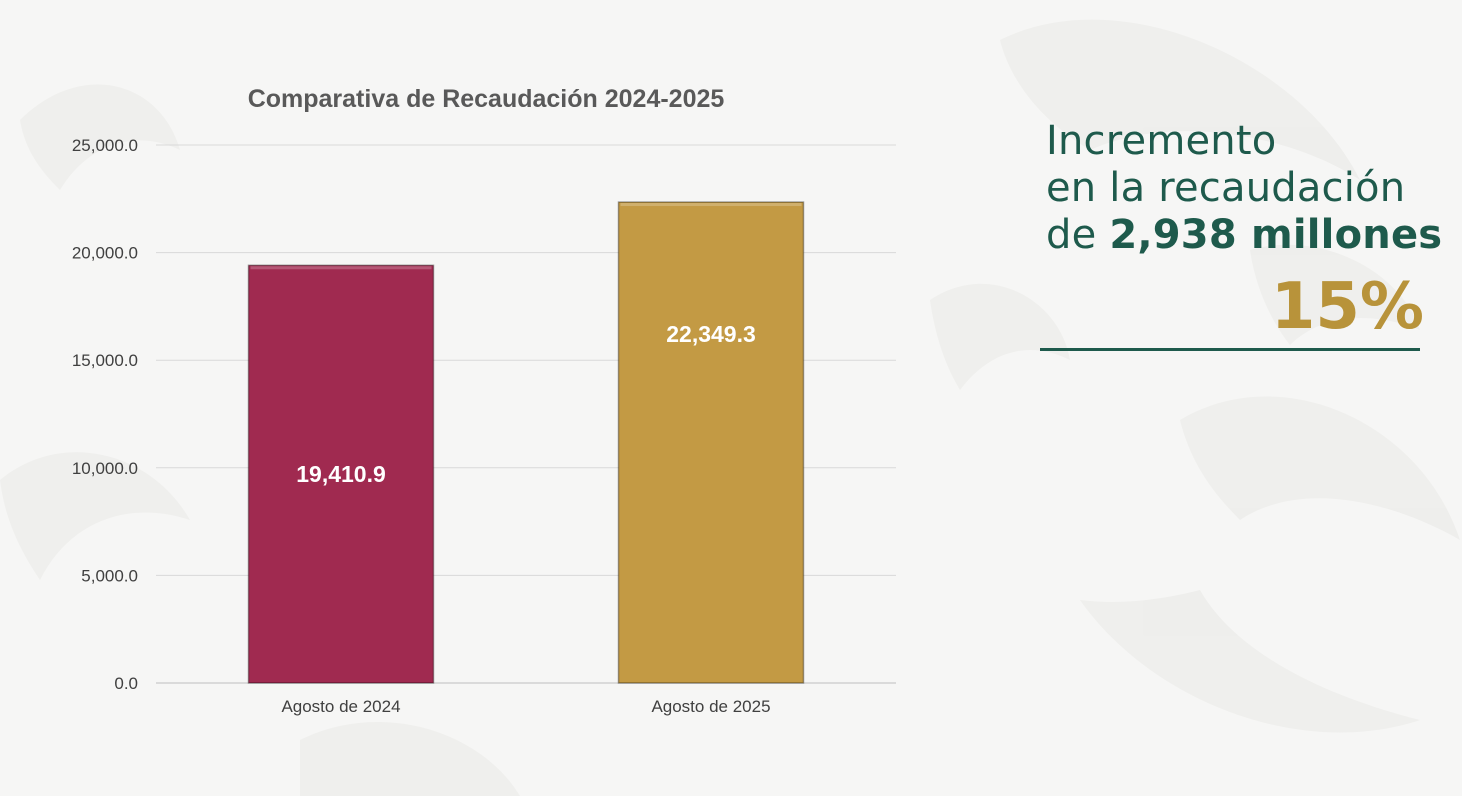  What do you see at coordinates (105, 468) in the screenshot?
I see `y-tick-label: 10,000.0` at bounding box center [105, 468].